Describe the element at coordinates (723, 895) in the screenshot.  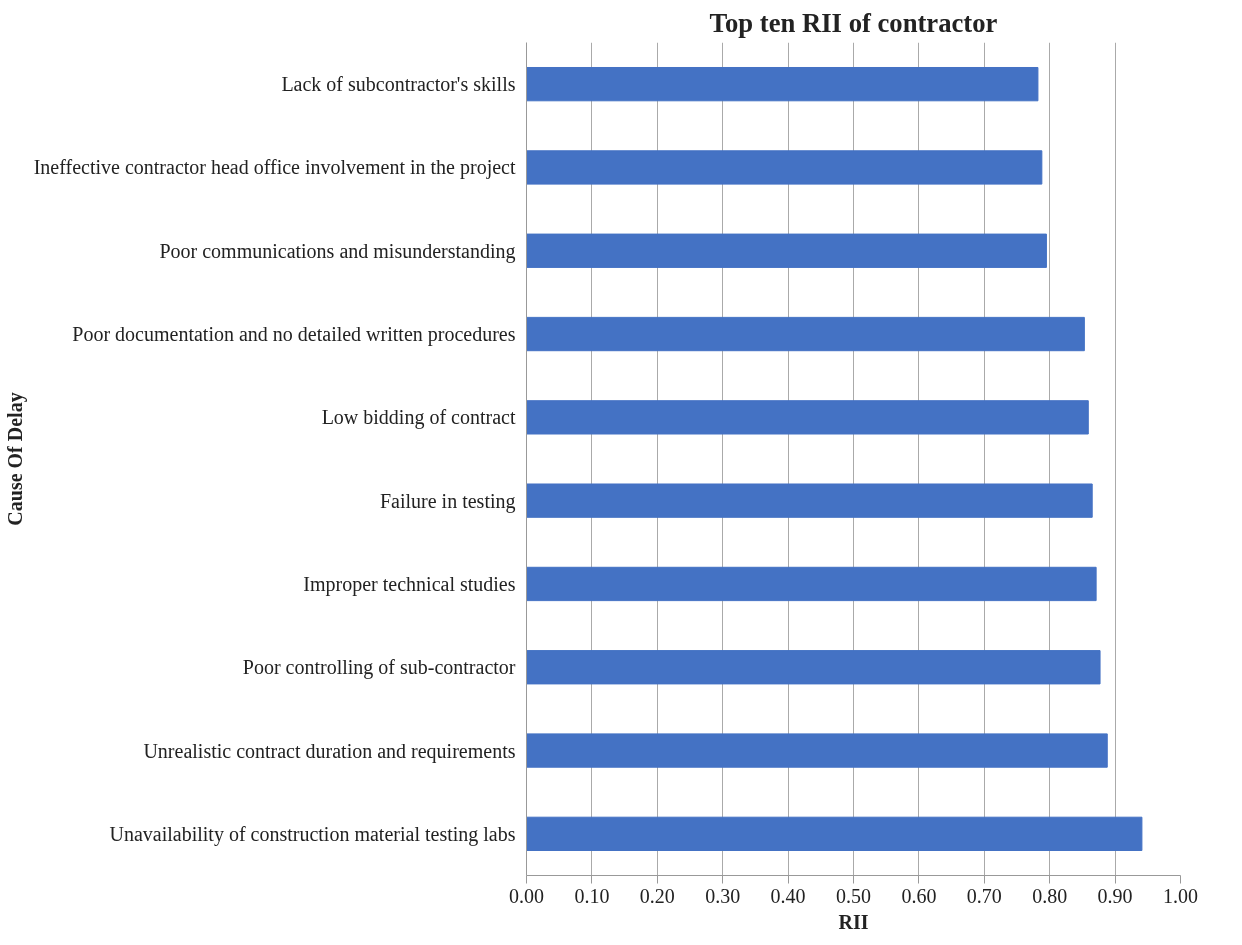
I see `x-tick-label: 0.30` at that location.